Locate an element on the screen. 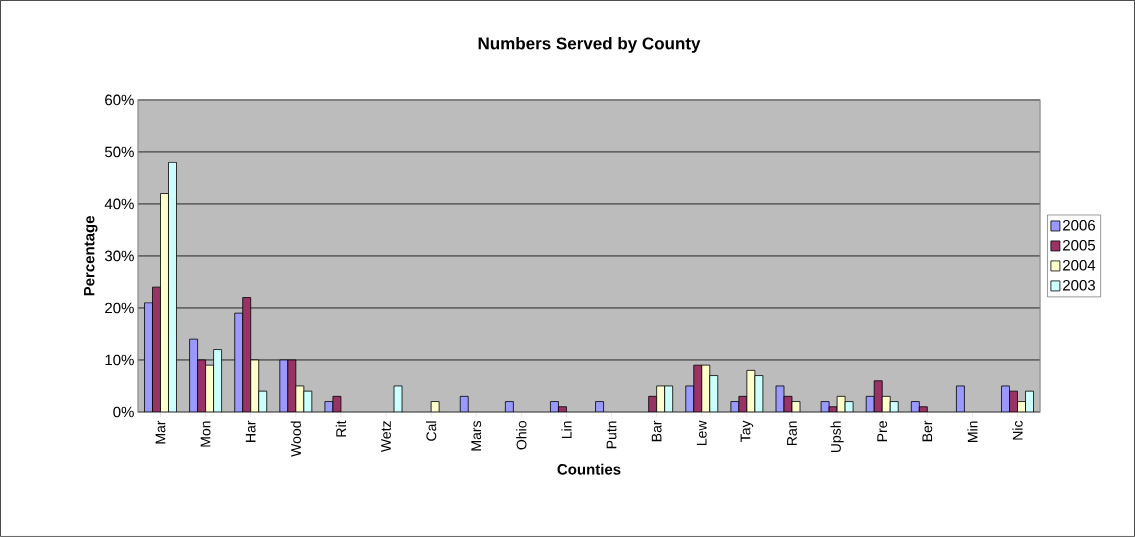 The width and height of the screenshot is (1135, 537). x-tick-label: Lin is located at coordinates (566, 430).